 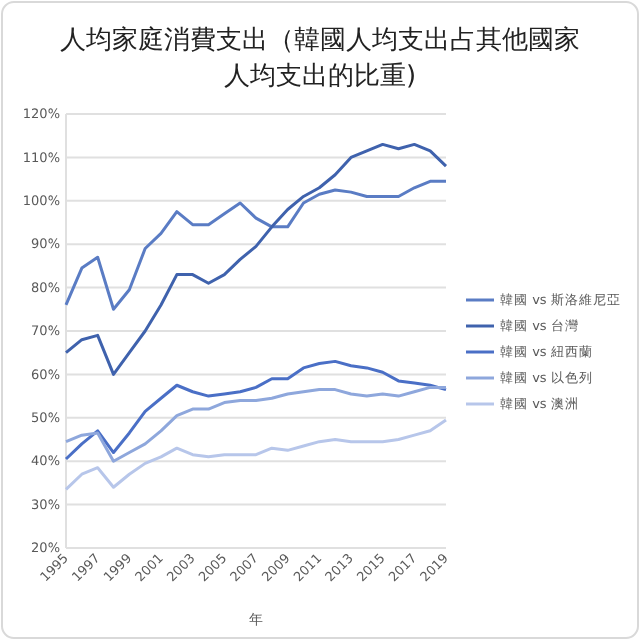 What do you see at coordinates (320, 58) in the screenshot?
I see `chart-title: 人均家庭消費支出（韓國人均支出占其他國家人均支出的比重)` at bounding box center [320, 58].